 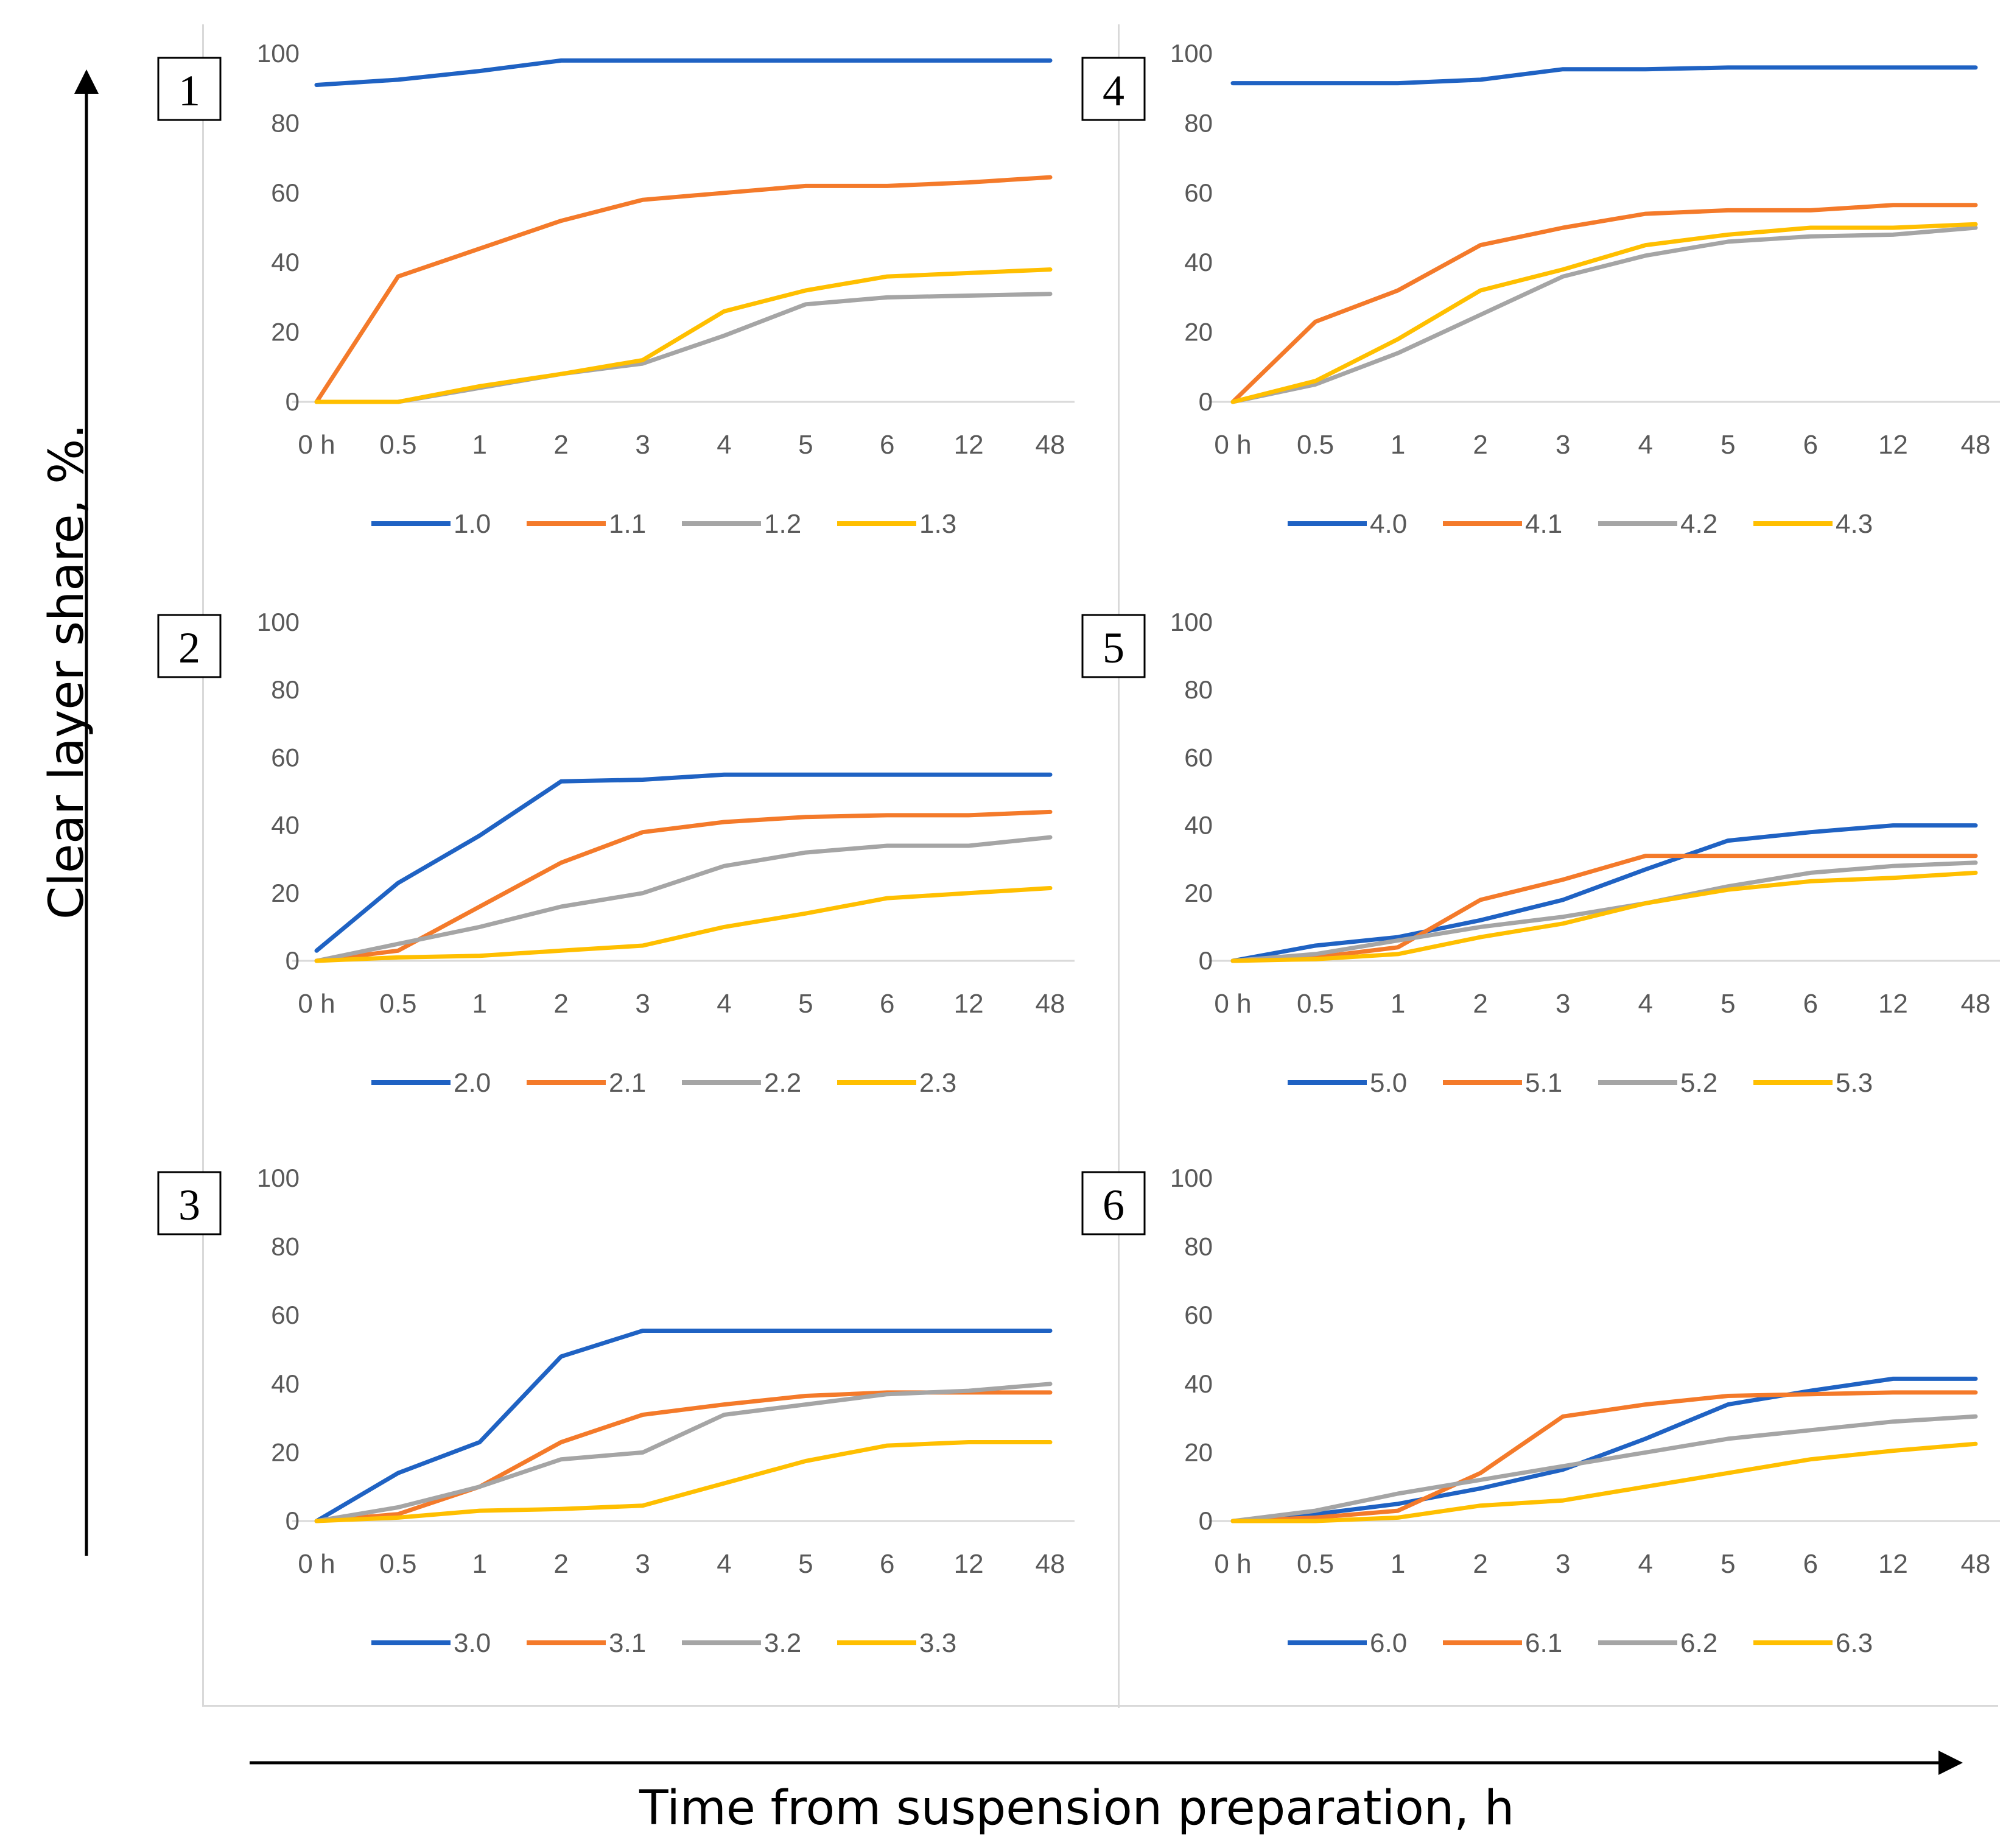 I want to click on series-line-1.2, so click(x=684, y=348).